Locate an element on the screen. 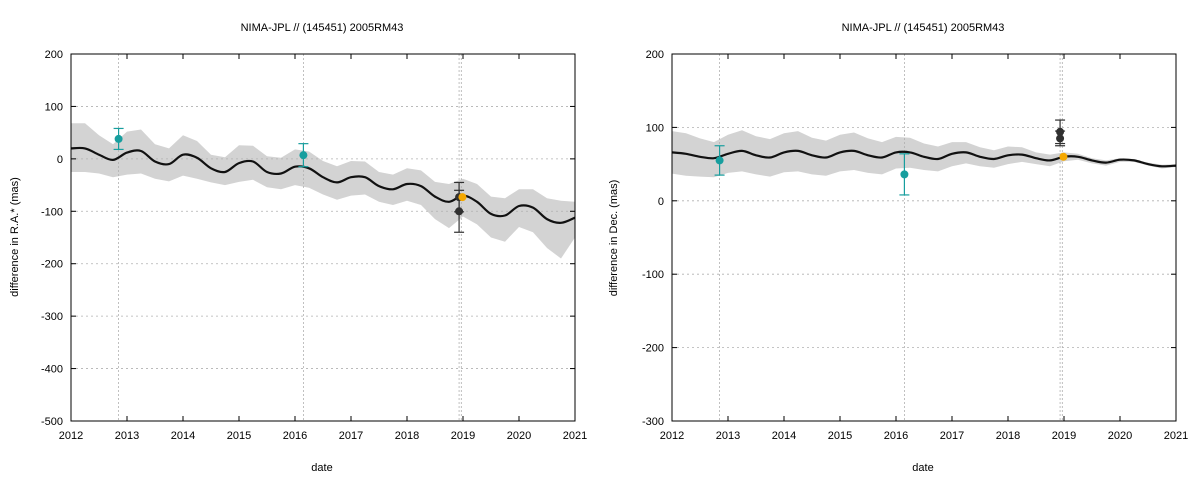 The width and height of the screenshot is (1200, 480). y-axis-label: difference in R.A.* (mas) is located at coordinates (15, 237).